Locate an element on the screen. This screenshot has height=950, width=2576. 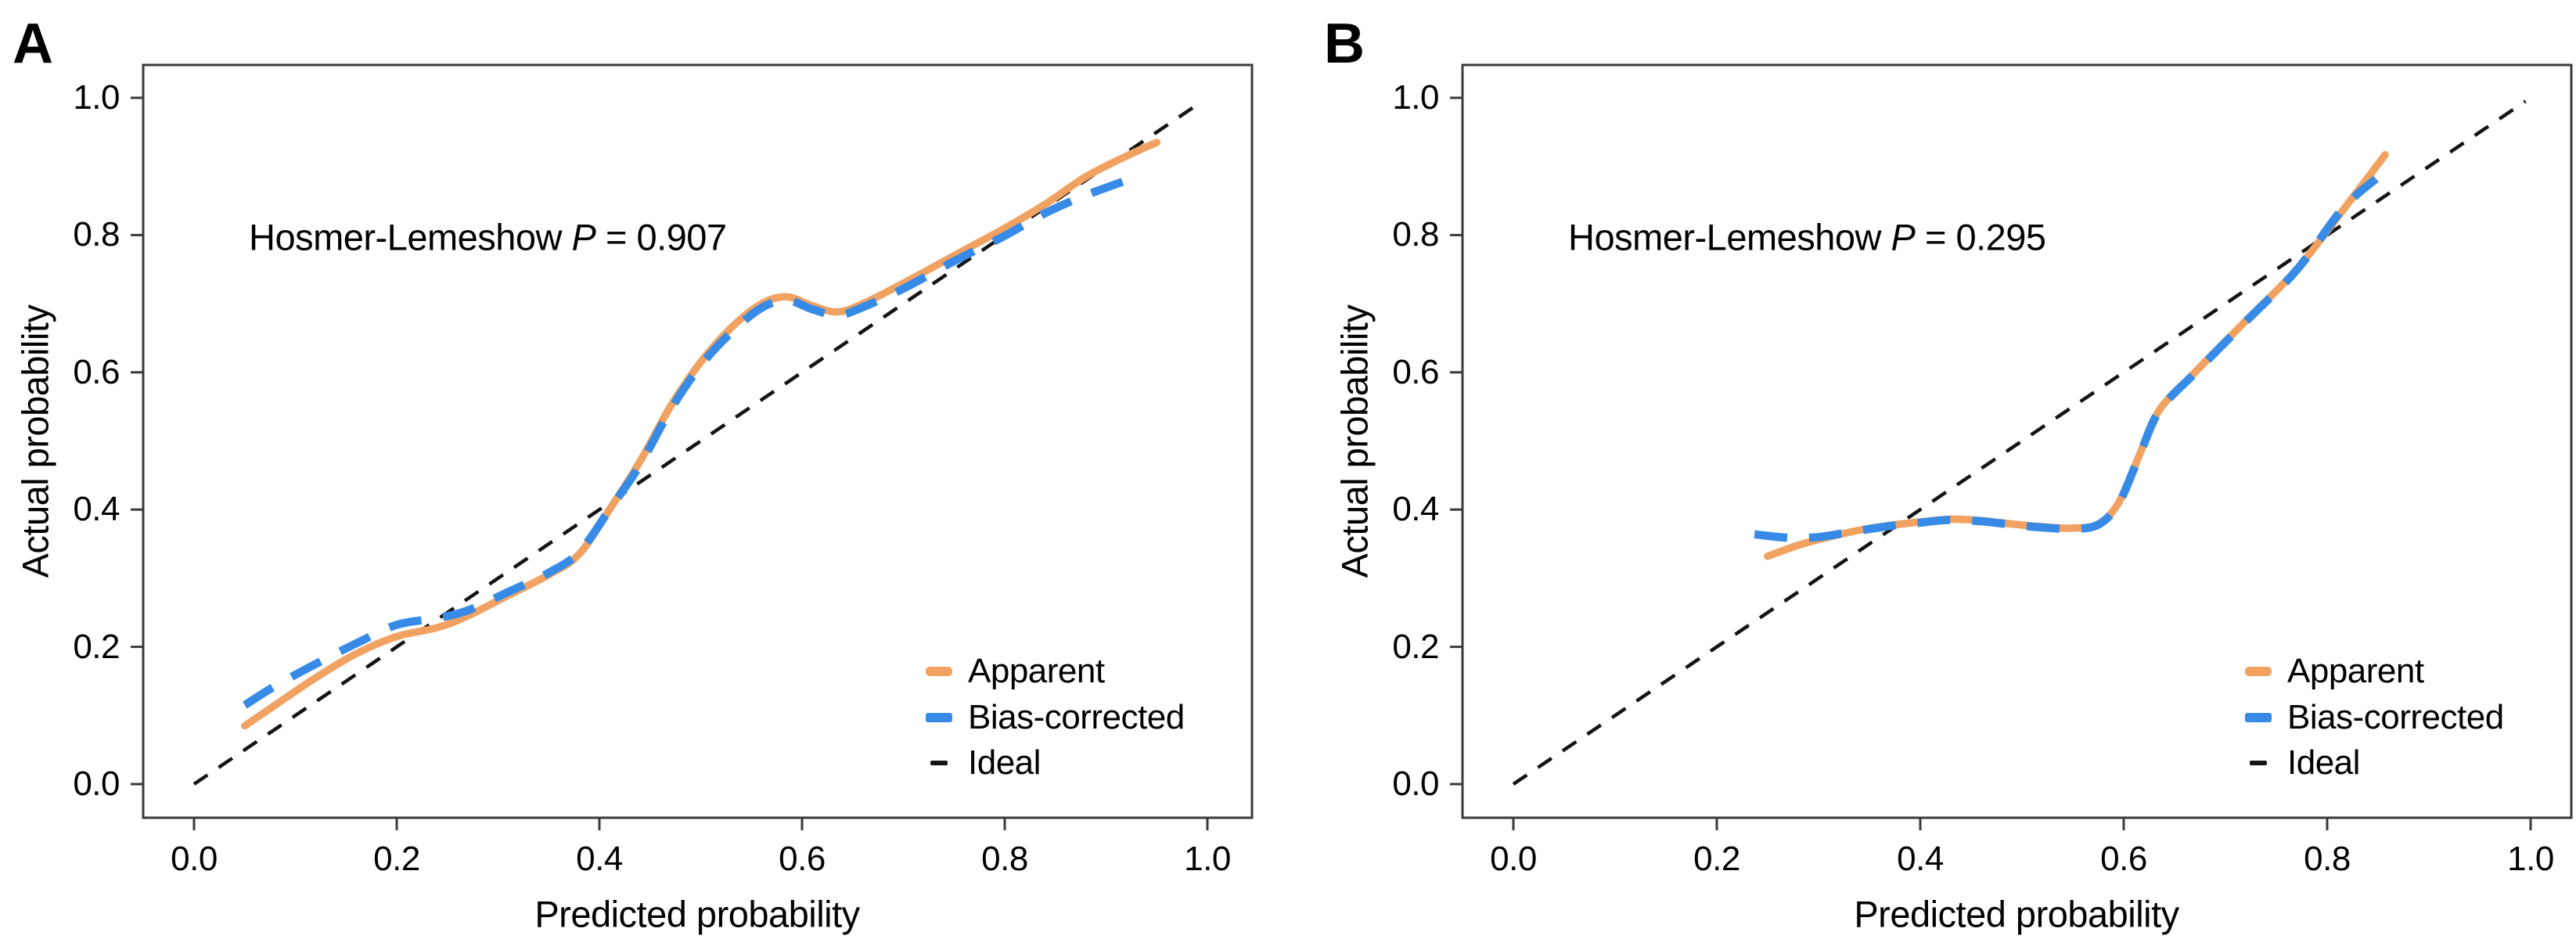
panel-a-annotation: Hosmer-Lemeshow P = 0.907 is located at coordinates (488, 238).